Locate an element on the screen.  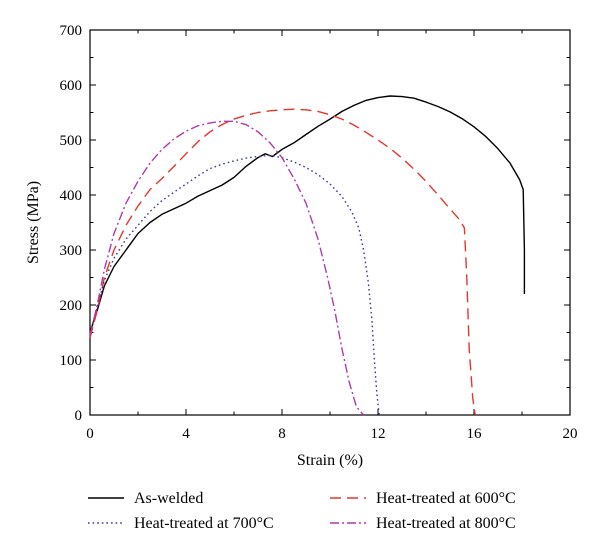
y-tick-label: 100 is located at coordinates (71, 361).